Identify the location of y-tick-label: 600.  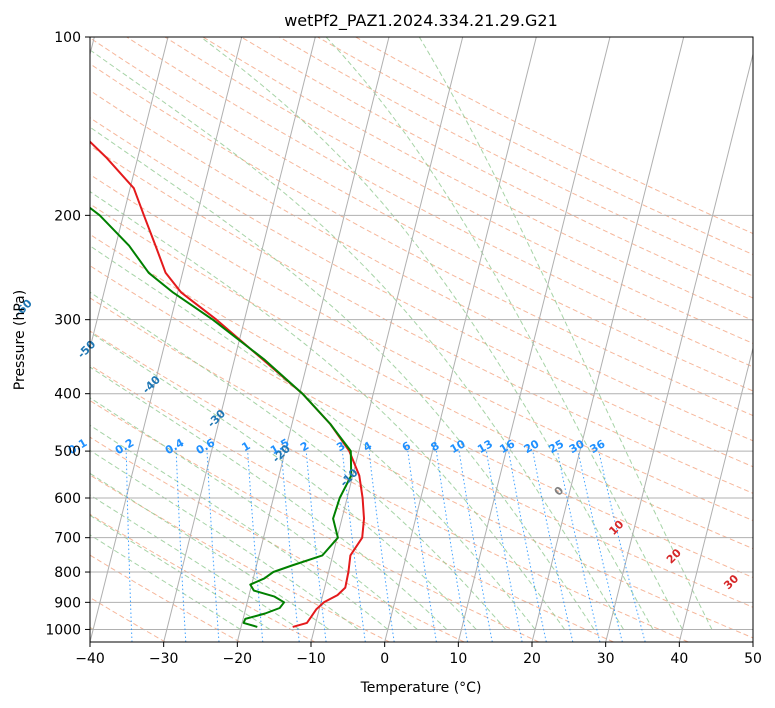
(67, 499).